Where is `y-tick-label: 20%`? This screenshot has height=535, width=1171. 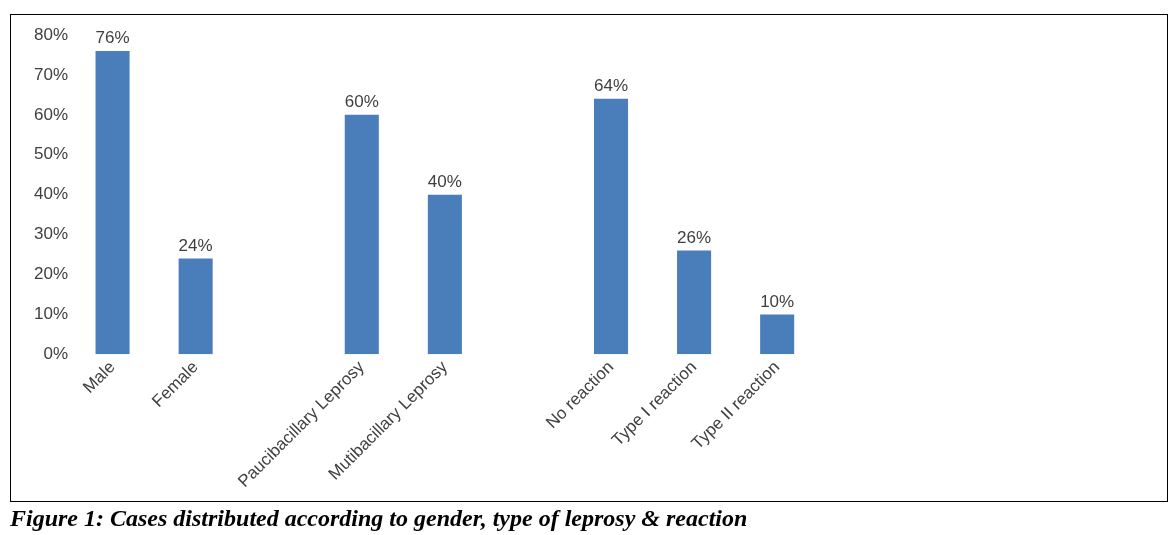 y-tick-label: 20% is located at coordinates (51, 274).